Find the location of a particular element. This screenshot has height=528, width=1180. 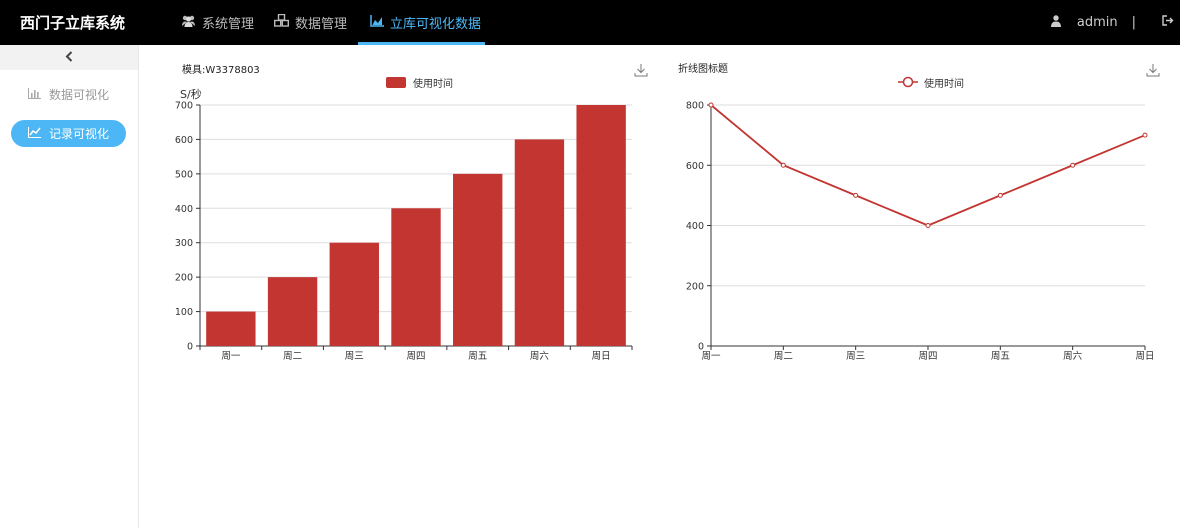

nav-warehouse-visualization: 立库可视化数据 is located at coordinates (425, 22).